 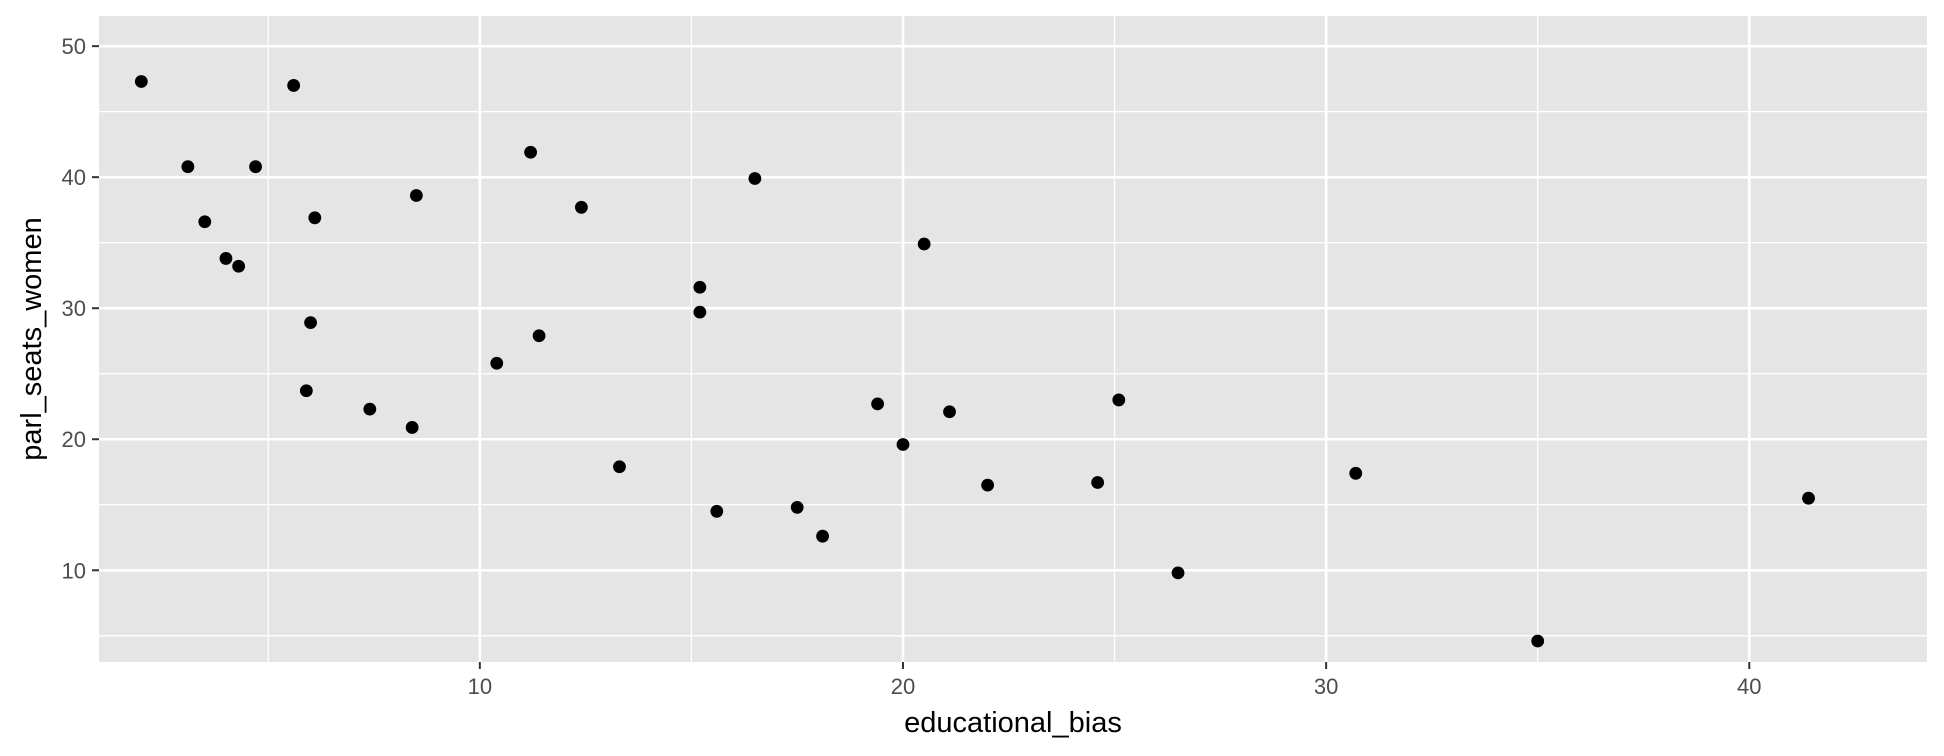 What do you see at coordinates (1013, 723) in the screenshot?
I see `x-axis-title: educational_bias` at bounding box center [1013, 723].